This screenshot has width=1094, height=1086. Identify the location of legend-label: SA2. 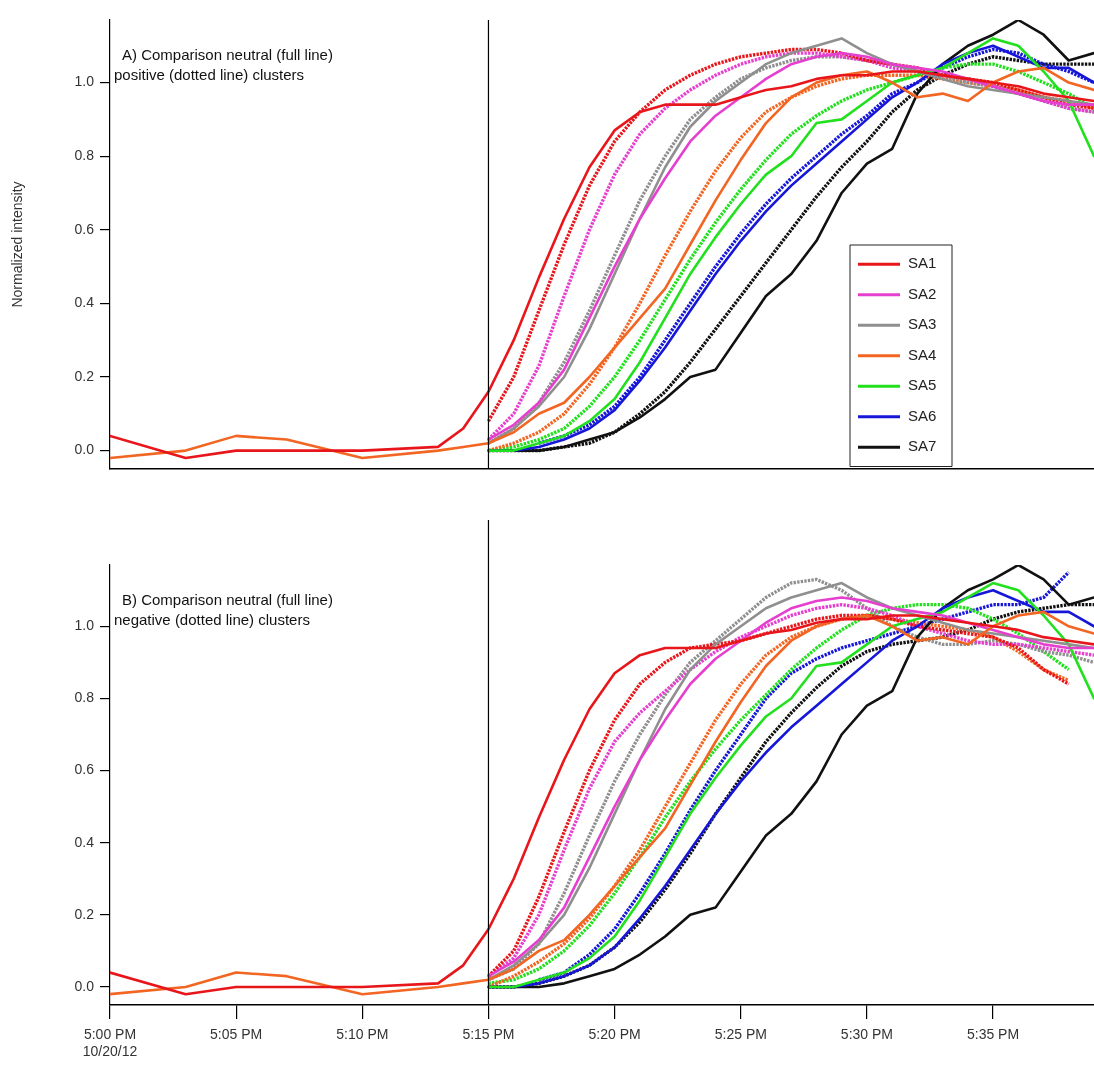
(922, 293).